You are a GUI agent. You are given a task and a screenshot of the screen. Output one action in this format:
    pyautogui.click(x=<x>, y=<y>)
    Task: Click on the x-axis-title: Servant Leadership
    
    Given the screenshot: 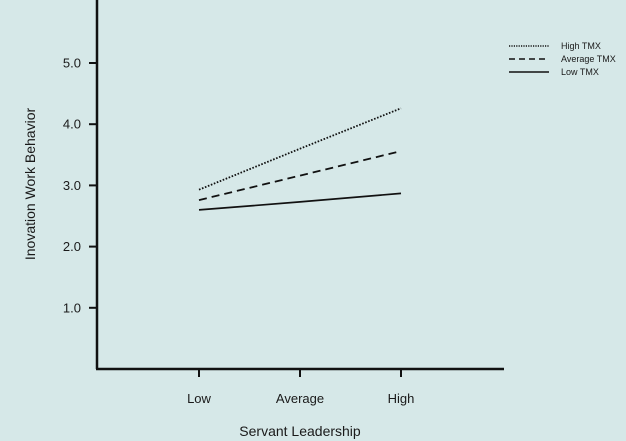 What is the action you would take?
    pyautogui.click(x=300, y=431)
    